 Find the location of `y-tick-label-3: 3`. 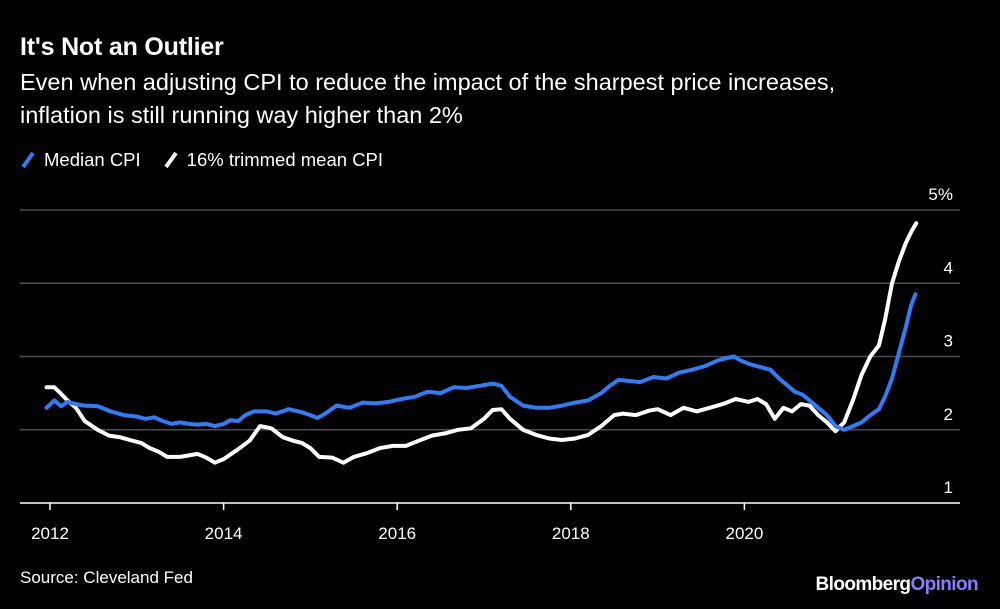

y-tick-label-3: 3 is located at coordinates (948, 341).